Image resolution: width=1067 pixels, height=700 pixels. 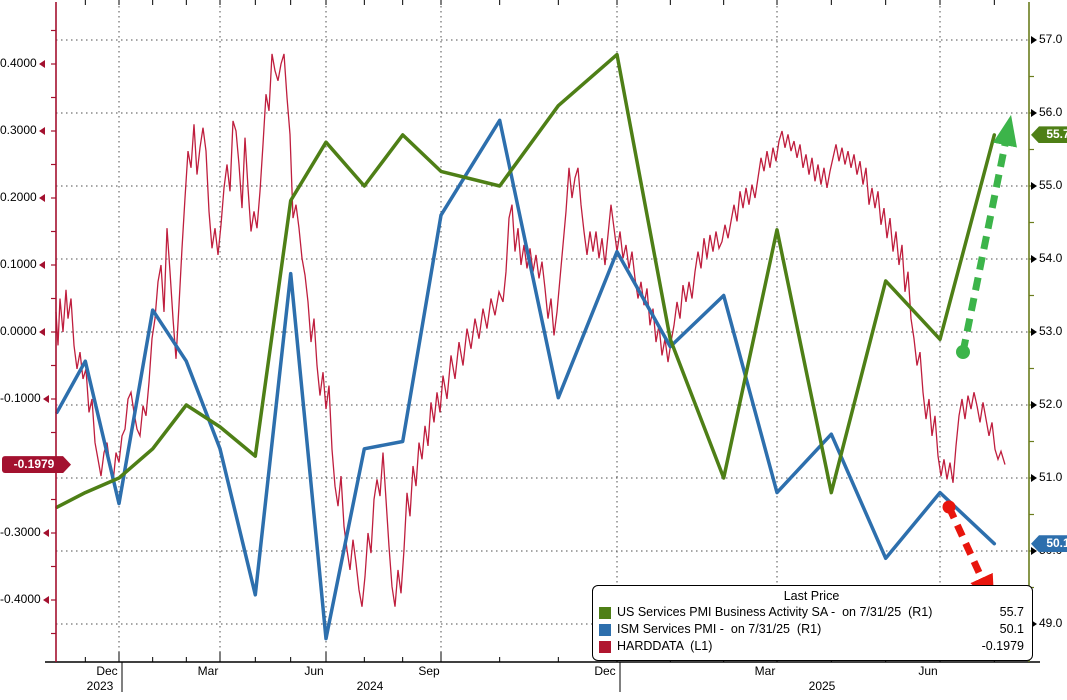 I want to click on right-last-price-badge-blue: 50.1, so click(x=1049, y=544).